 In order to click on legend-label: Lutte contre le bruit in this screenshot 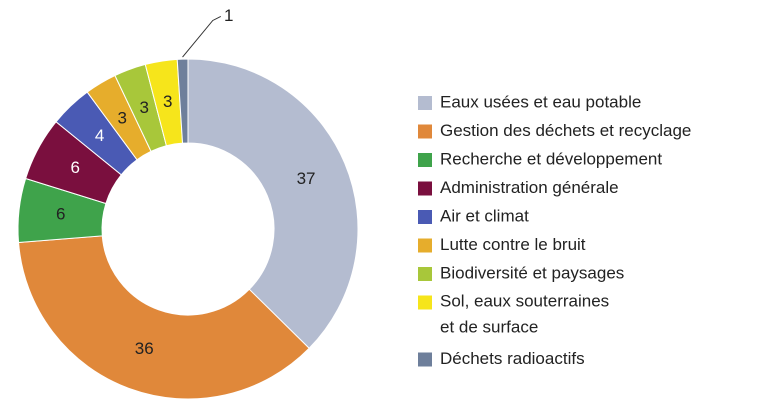, I will do `click(513, 244)`.